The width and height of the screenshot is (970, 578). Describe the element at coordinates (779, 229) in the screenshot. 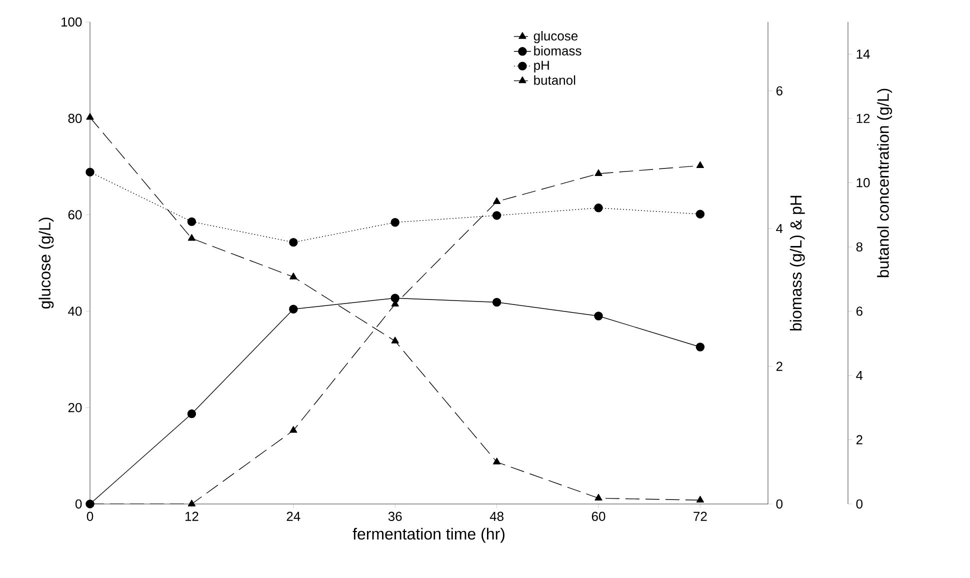

I see `y2-tick-label: 4` at that location.